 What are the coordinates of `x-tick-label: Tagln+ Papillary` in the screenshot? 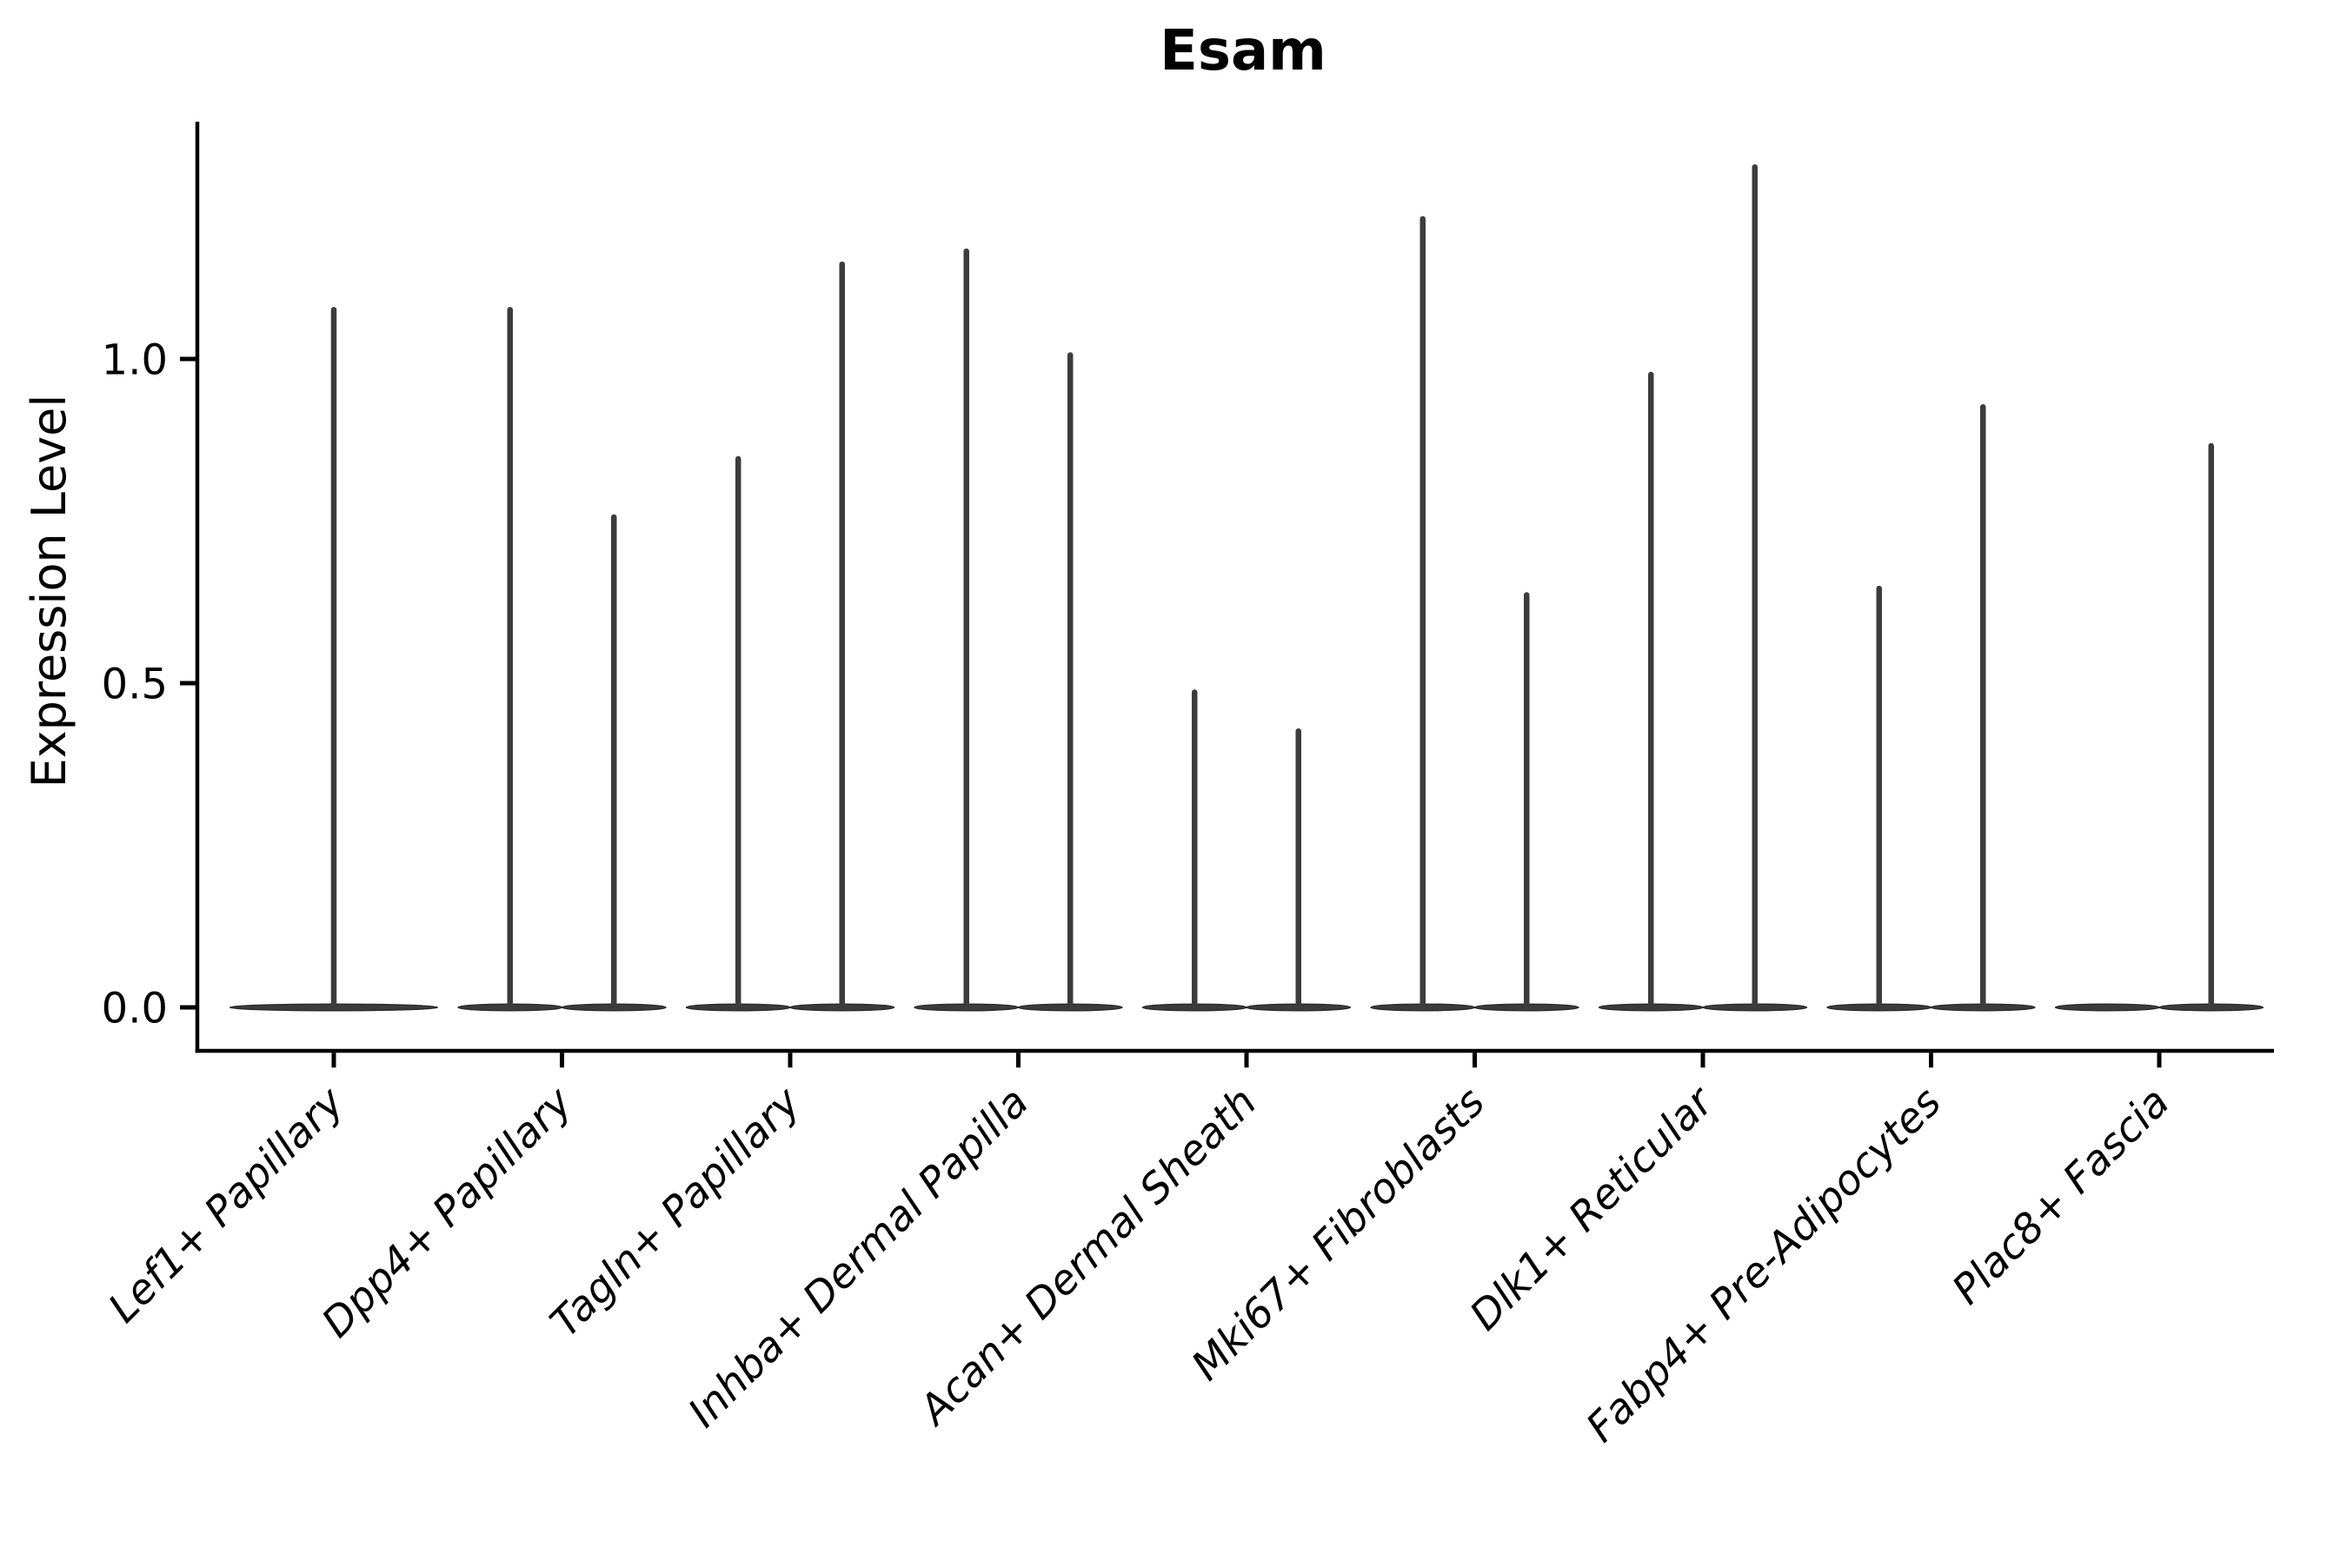 It's located at (676, 1212).